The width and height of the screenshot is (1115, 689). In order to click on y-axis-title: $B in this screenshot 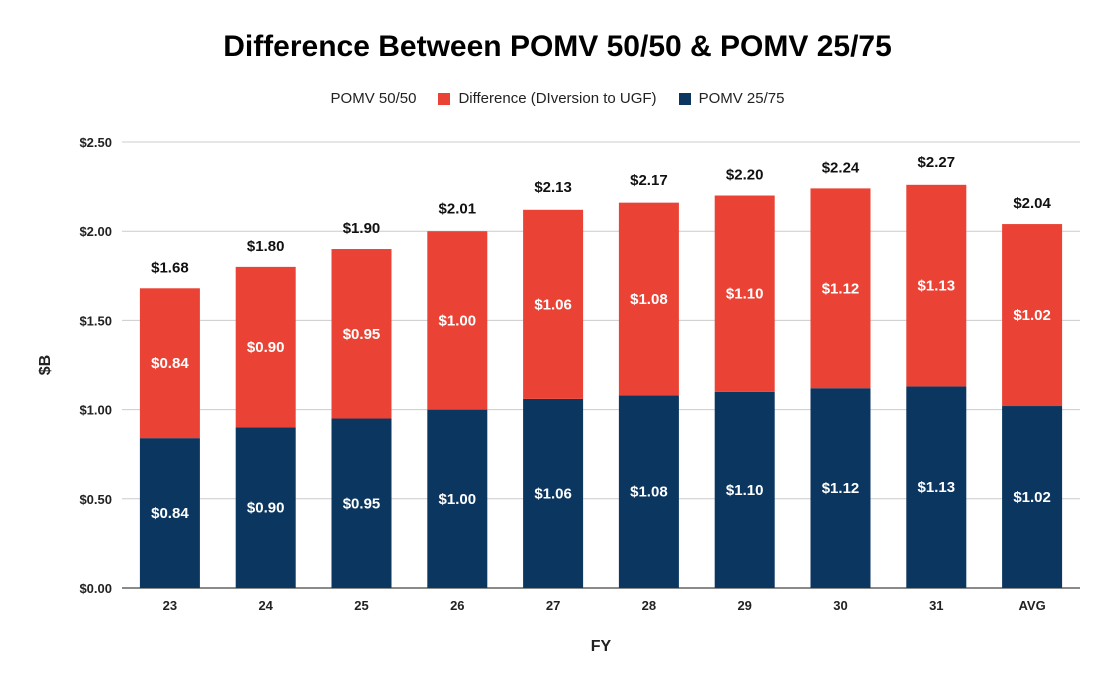, I will do `click(45, 365)`.